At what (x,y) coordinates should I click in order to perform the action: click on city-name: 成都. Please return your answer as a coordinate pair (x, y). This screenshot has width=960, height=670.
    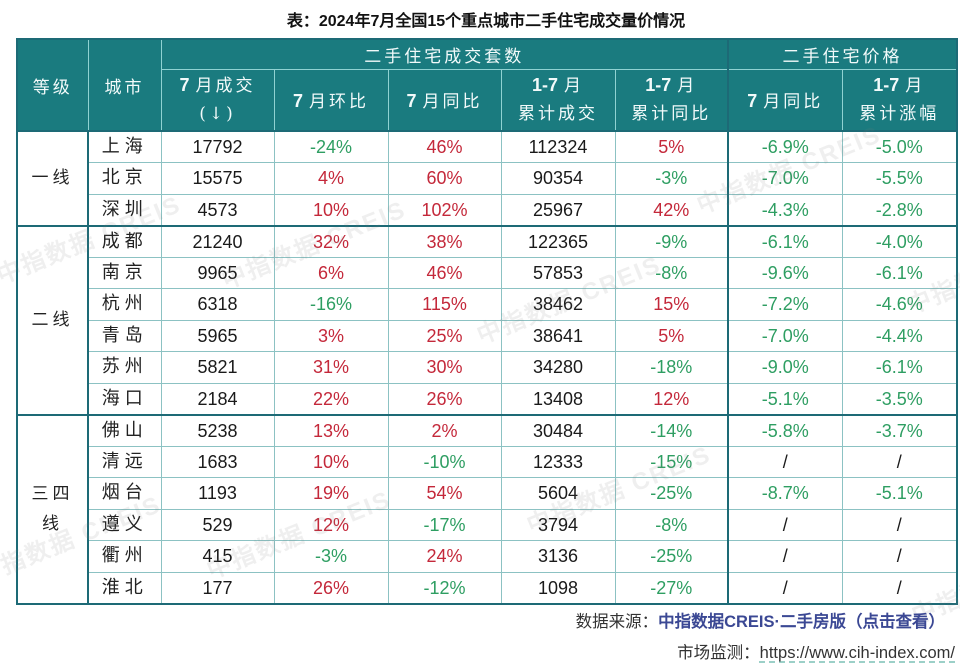
    Looking at the image, I should click on (124, 241).